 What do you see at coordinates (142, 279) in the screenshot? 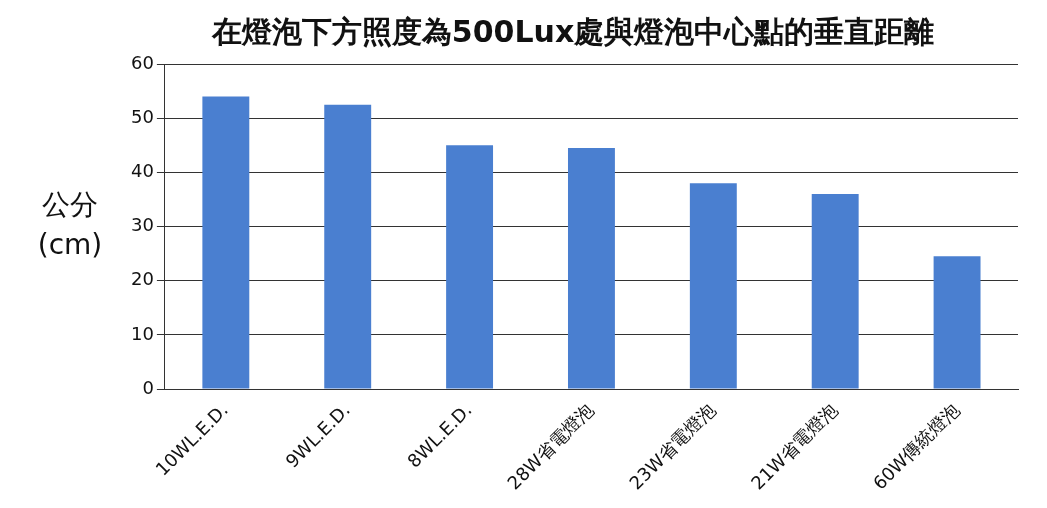
I see `y-tick-label: 20` at bounding box center [142, 279].